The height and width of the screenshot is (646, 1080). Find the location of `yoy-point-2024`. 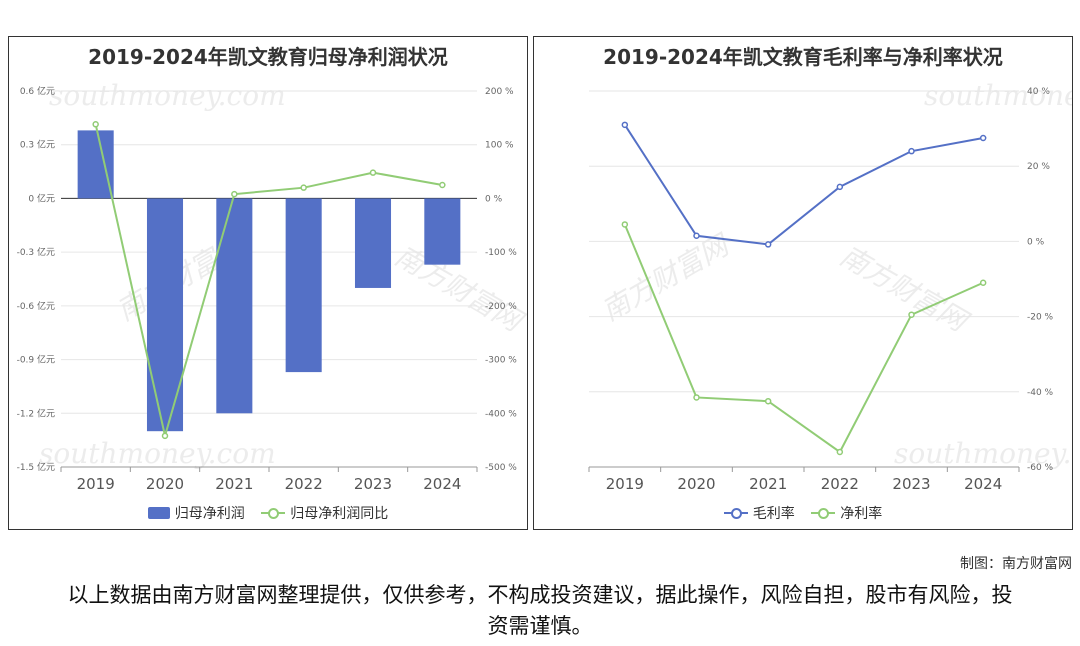

yoy-point-2024 is located at coordinates (442, 185).